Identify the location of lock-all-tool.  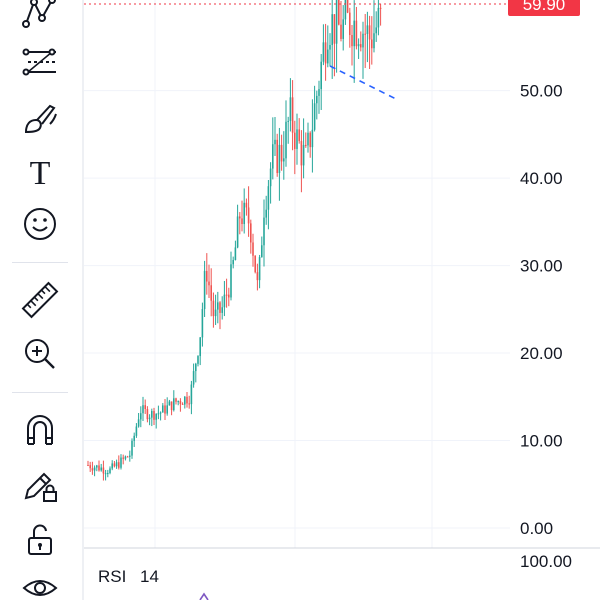
(40, 540).